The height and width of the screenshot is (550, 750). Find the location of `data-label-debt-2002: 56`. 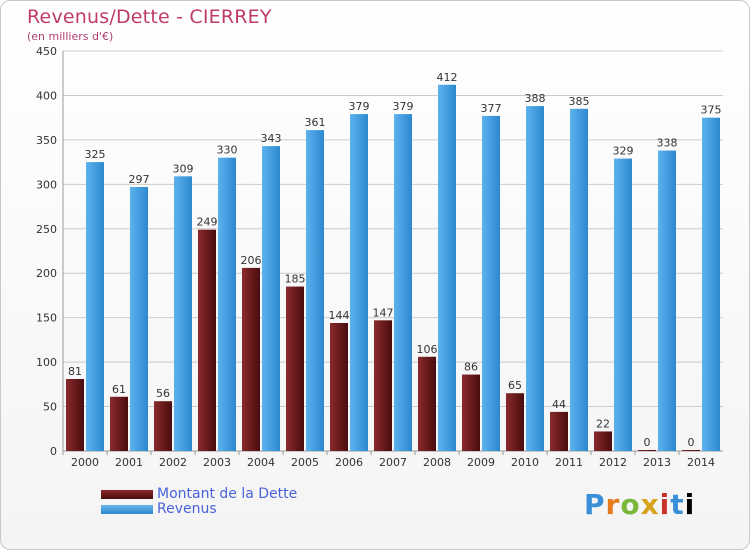

data-label-debt-2002: 56 is located at coordinates (163, 393).